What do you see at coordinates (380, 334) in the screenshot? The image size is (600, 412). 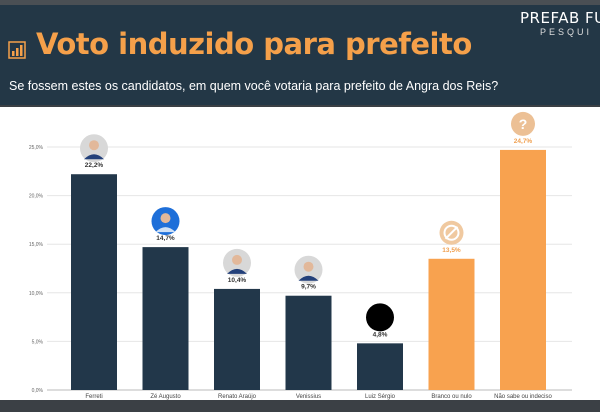 I see `value-label: 4,8%` at bounding box center [380, 334].